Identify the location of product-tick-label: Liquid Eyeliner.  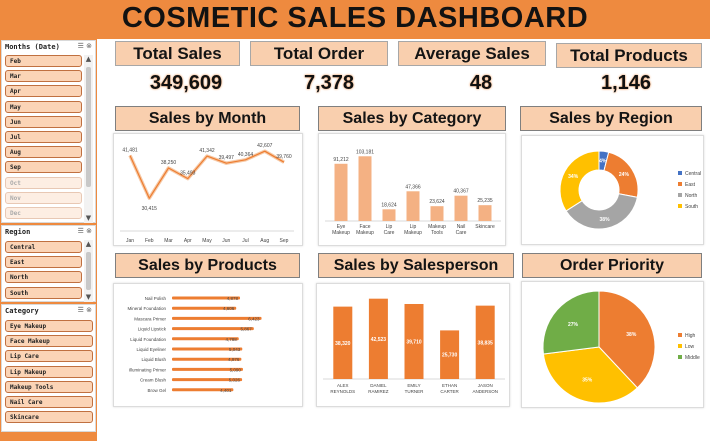
(151, 349).